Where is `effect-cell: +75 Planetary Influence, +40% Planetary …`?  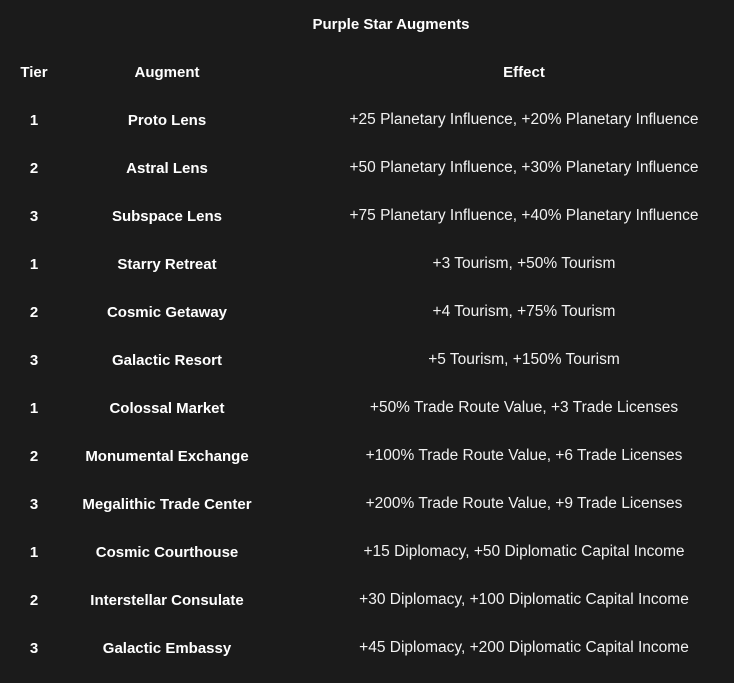 effect-cell: +75 Planetary Influence, +40% Planetary … is located at coordinates (524, 216).